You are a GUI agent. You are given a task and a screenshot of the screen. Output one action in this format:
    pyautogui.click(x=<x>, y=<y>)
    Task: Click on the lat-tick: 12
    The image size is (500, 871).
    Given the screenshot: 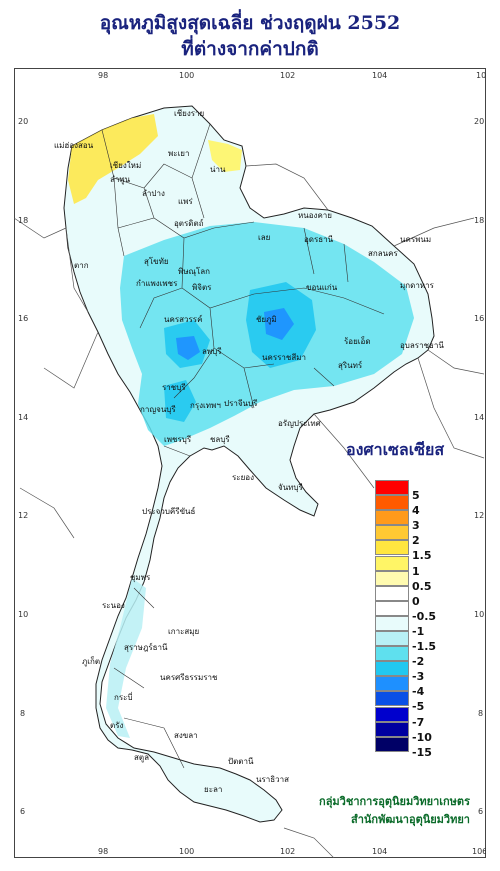 What is the action you would take?
    pyautogui.click(x=23, y=515)
    